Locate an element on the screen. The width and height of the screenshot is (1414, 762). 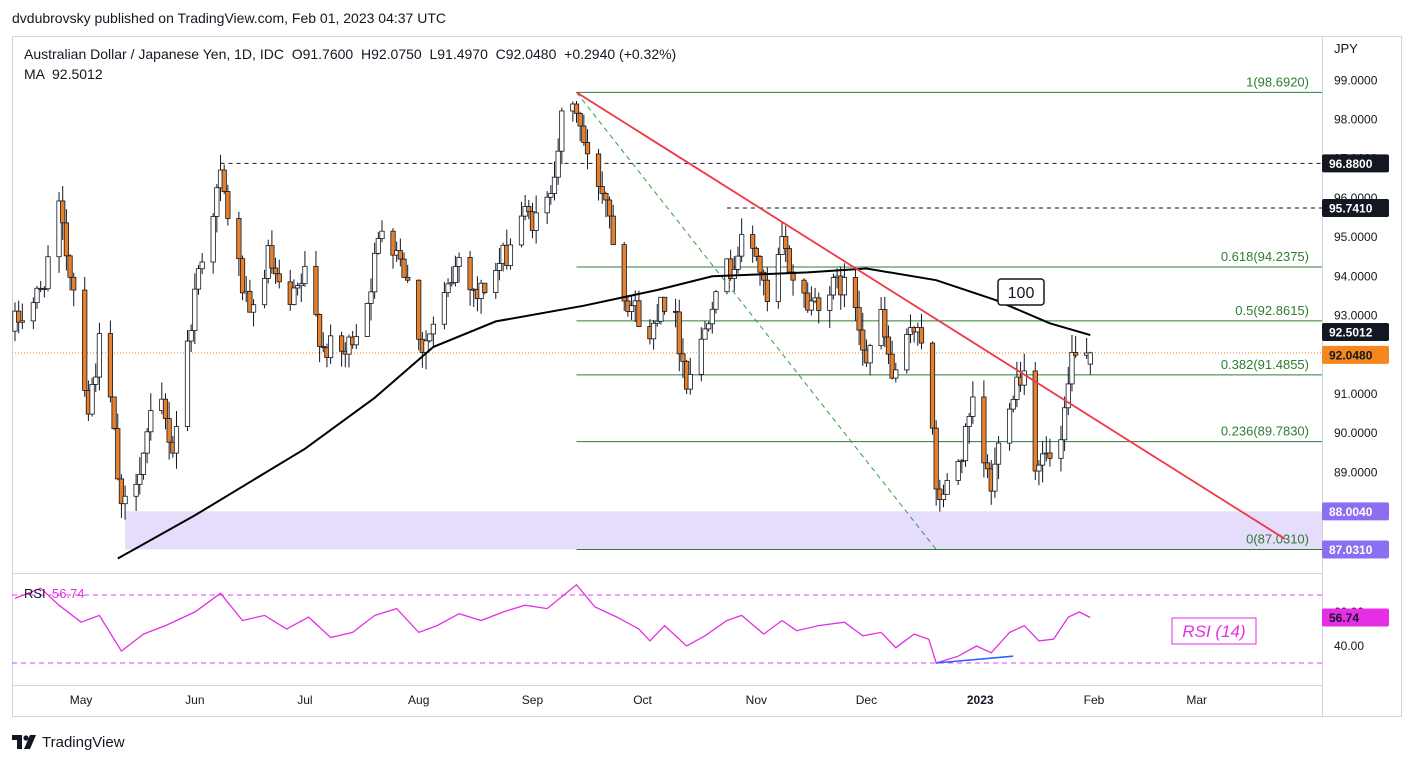
price-tick-label: 89.0000 is located at coordinates (1356, 472).